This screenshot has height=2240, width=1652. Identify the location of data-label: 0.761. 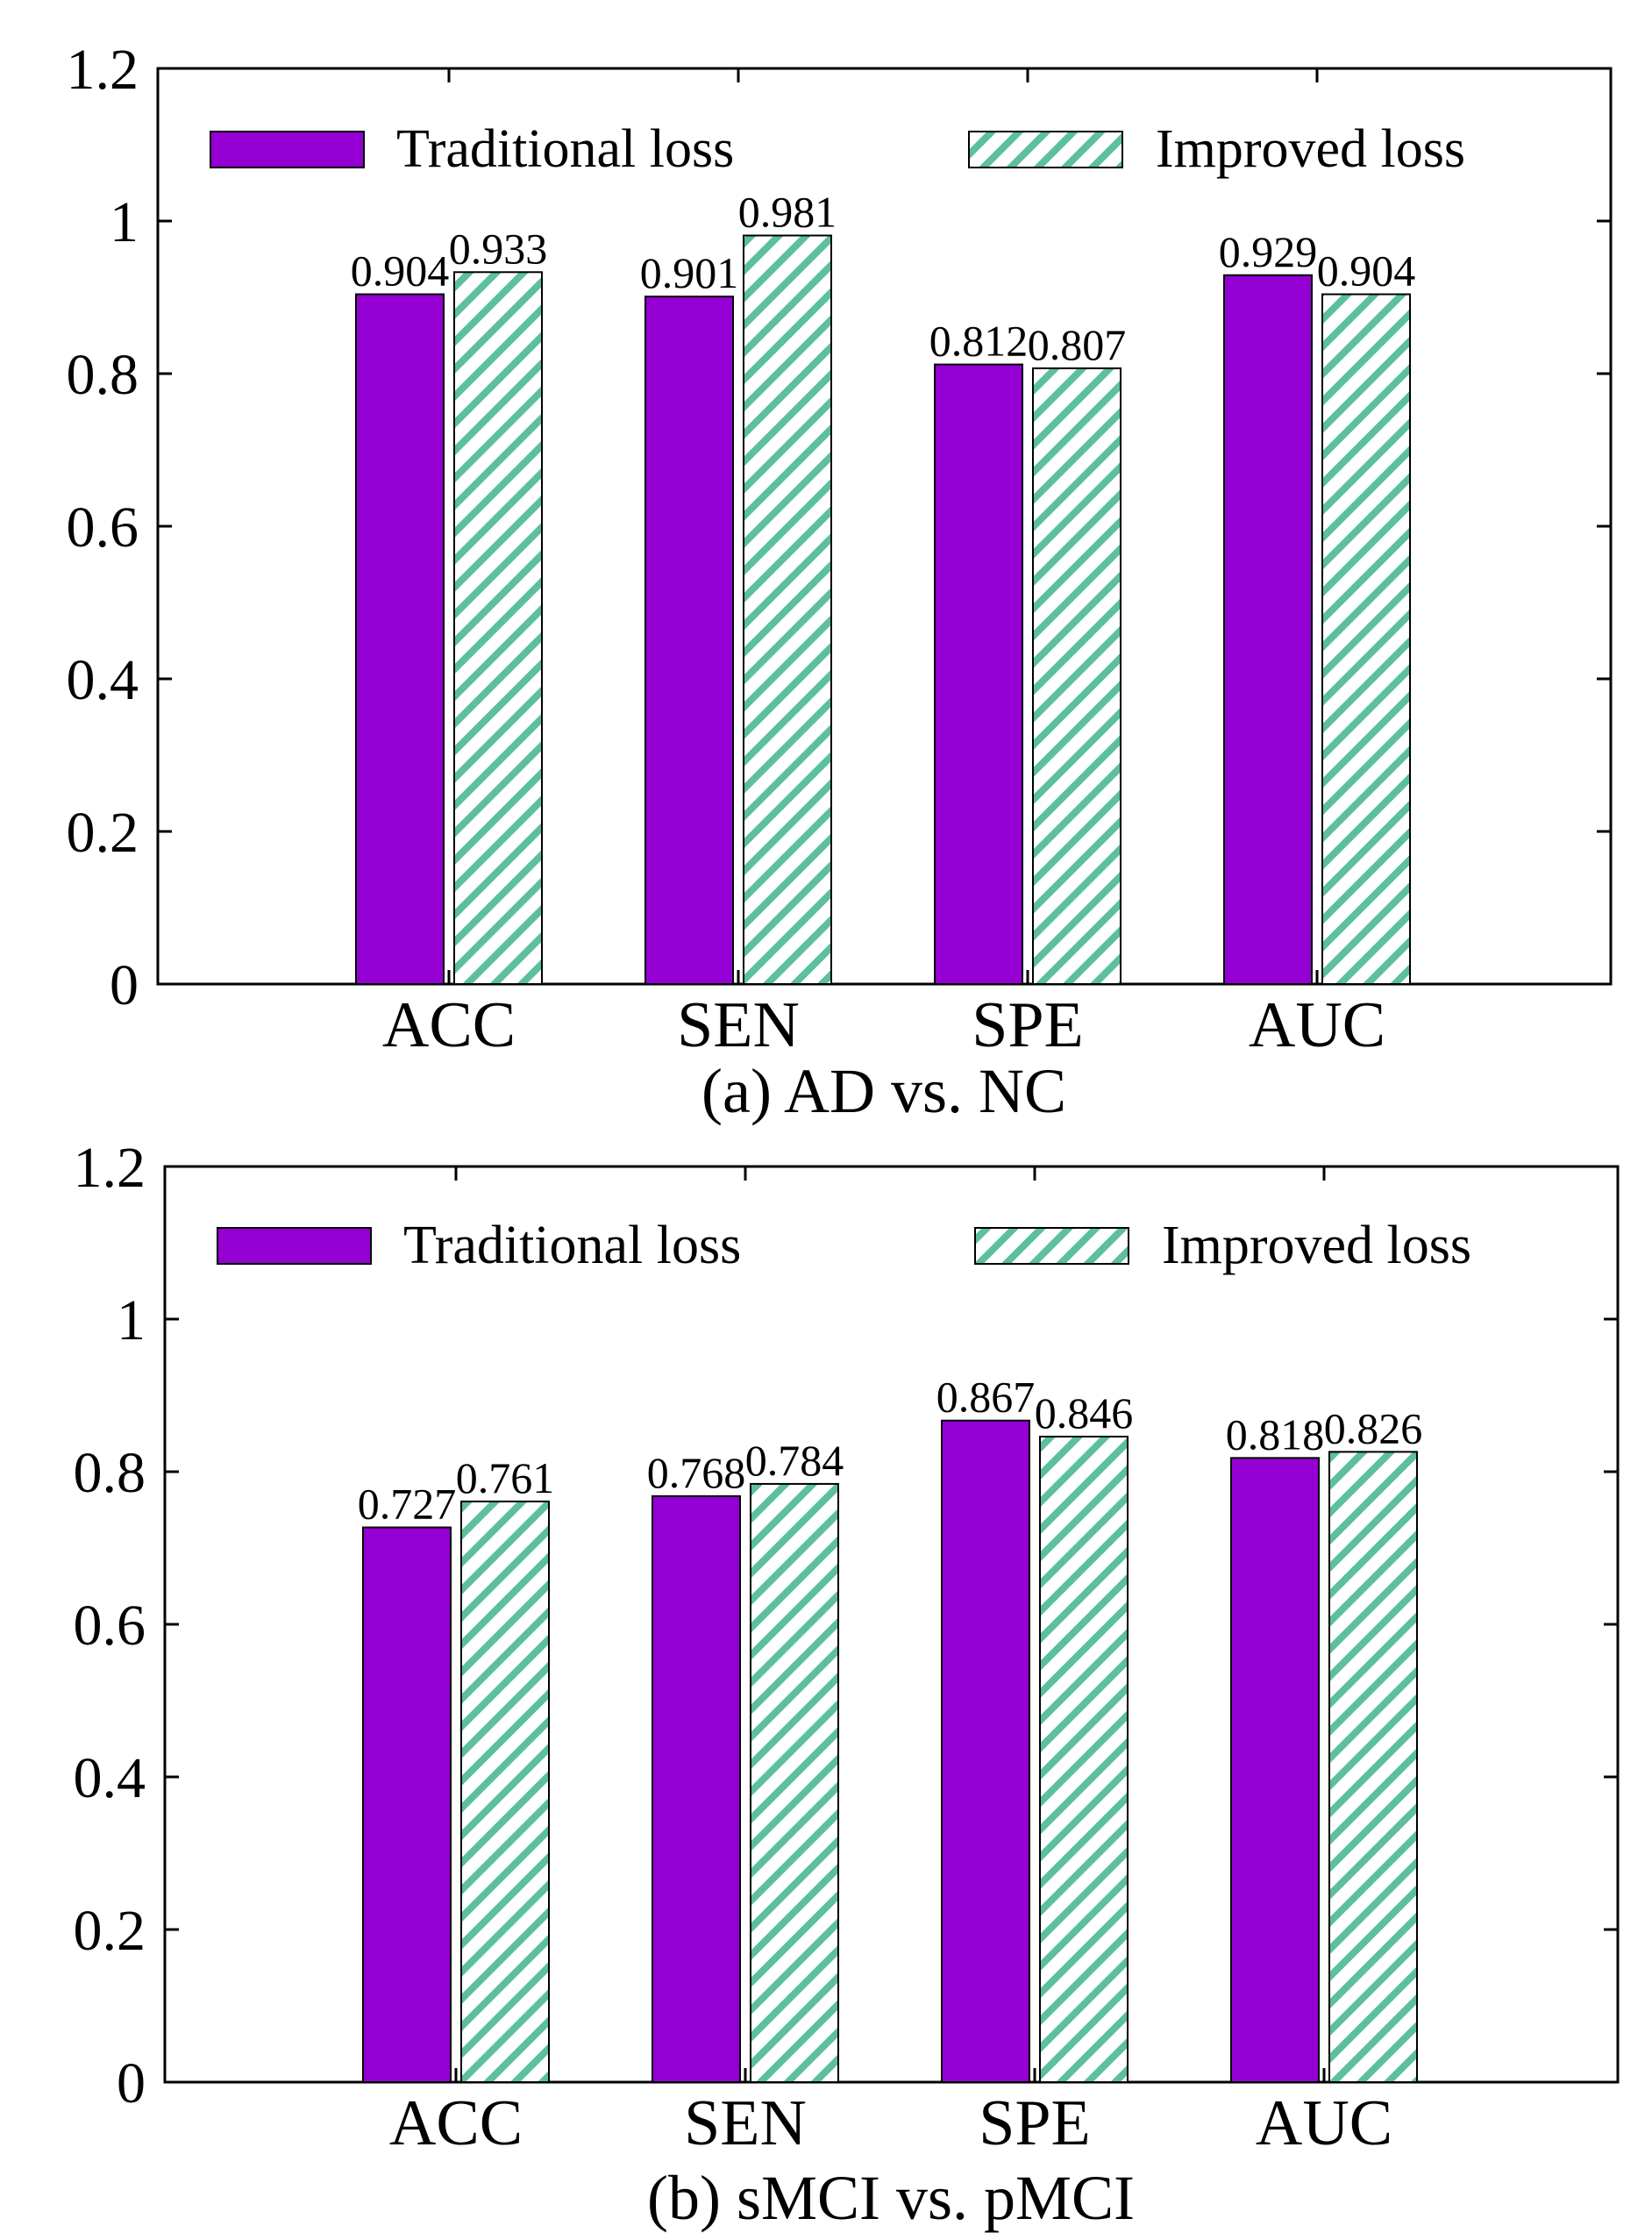
(505, 1478).